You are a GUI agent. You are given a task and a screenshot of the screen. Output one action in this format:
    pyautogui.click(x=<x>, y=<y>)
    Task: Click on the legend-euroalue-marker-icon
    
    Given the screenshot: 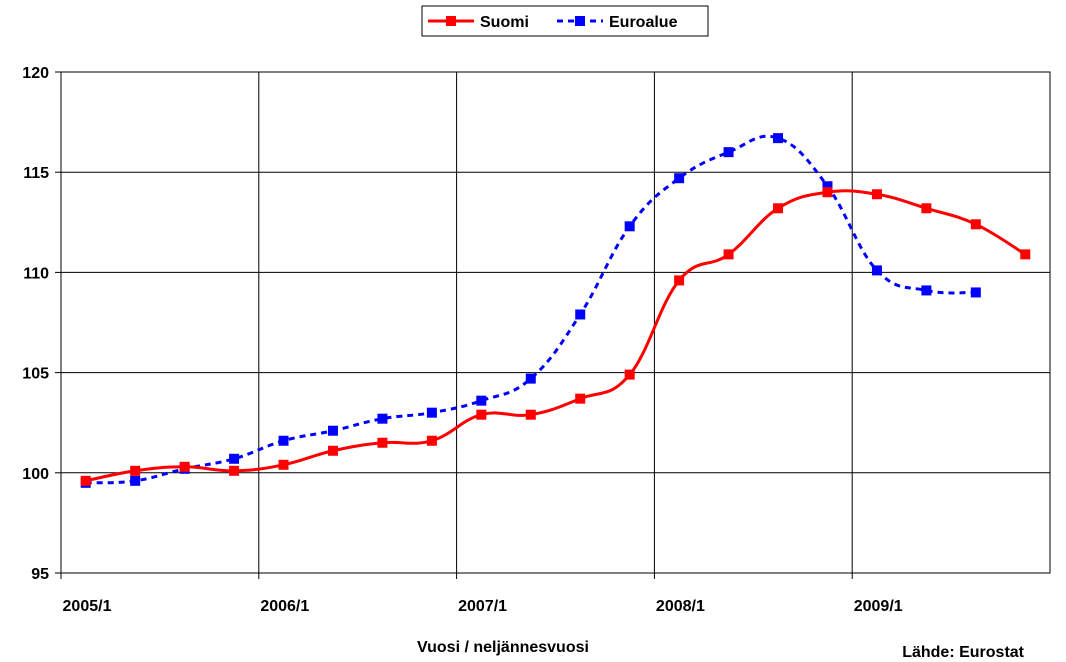 What is the action you would take?
    pyautogui.click(x=580, y=21)
    